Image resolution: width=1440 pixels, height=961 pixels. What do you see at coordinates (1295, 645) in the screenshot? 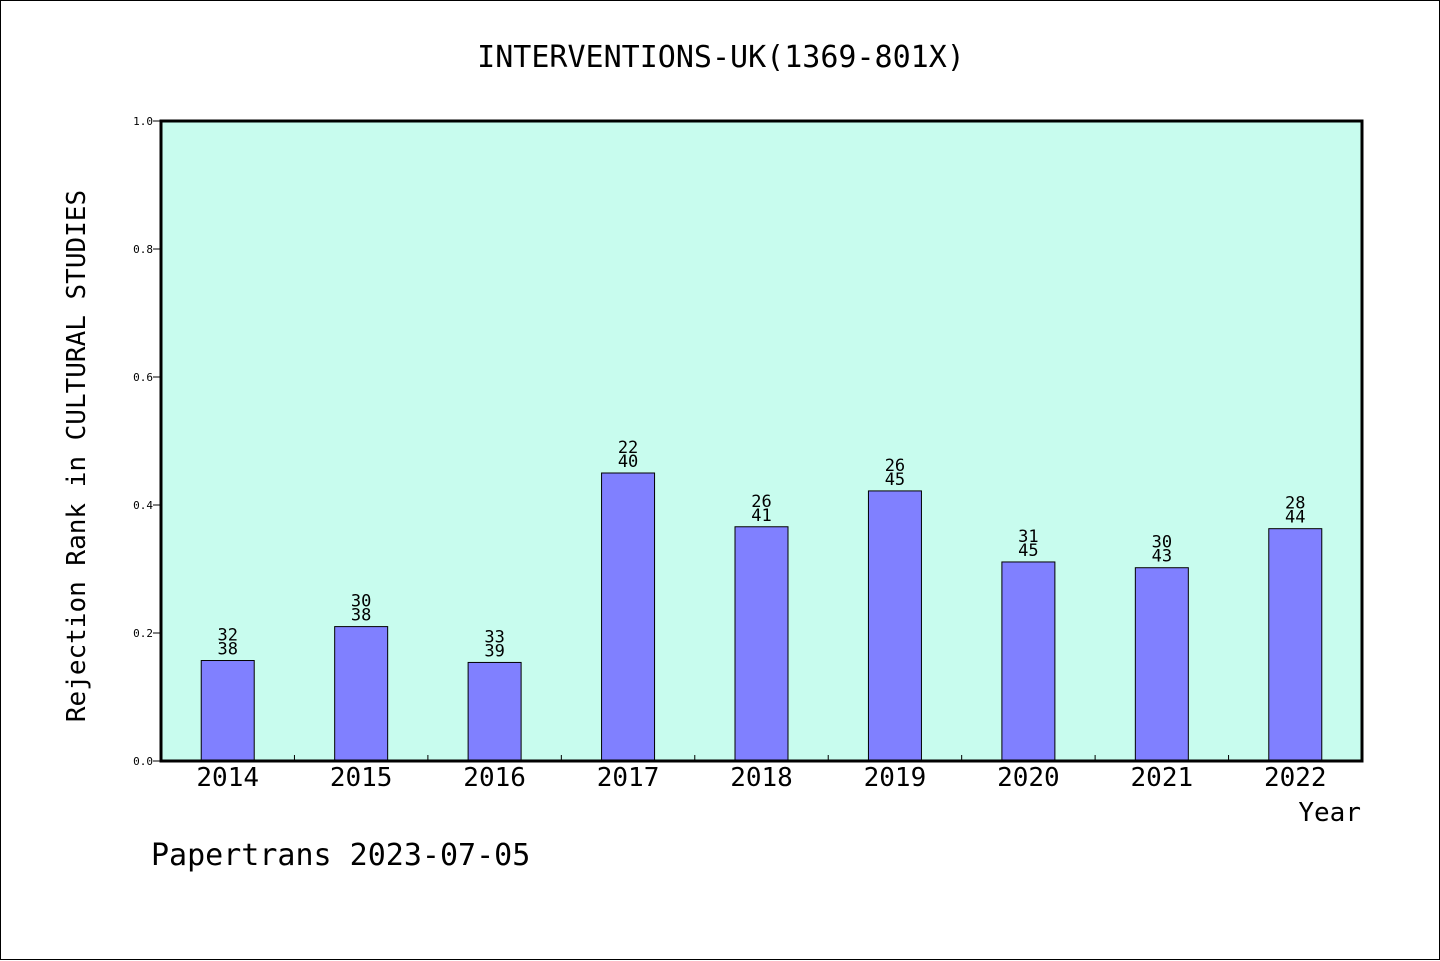
I see `bar-2022` at bounding box center [1295, 645].